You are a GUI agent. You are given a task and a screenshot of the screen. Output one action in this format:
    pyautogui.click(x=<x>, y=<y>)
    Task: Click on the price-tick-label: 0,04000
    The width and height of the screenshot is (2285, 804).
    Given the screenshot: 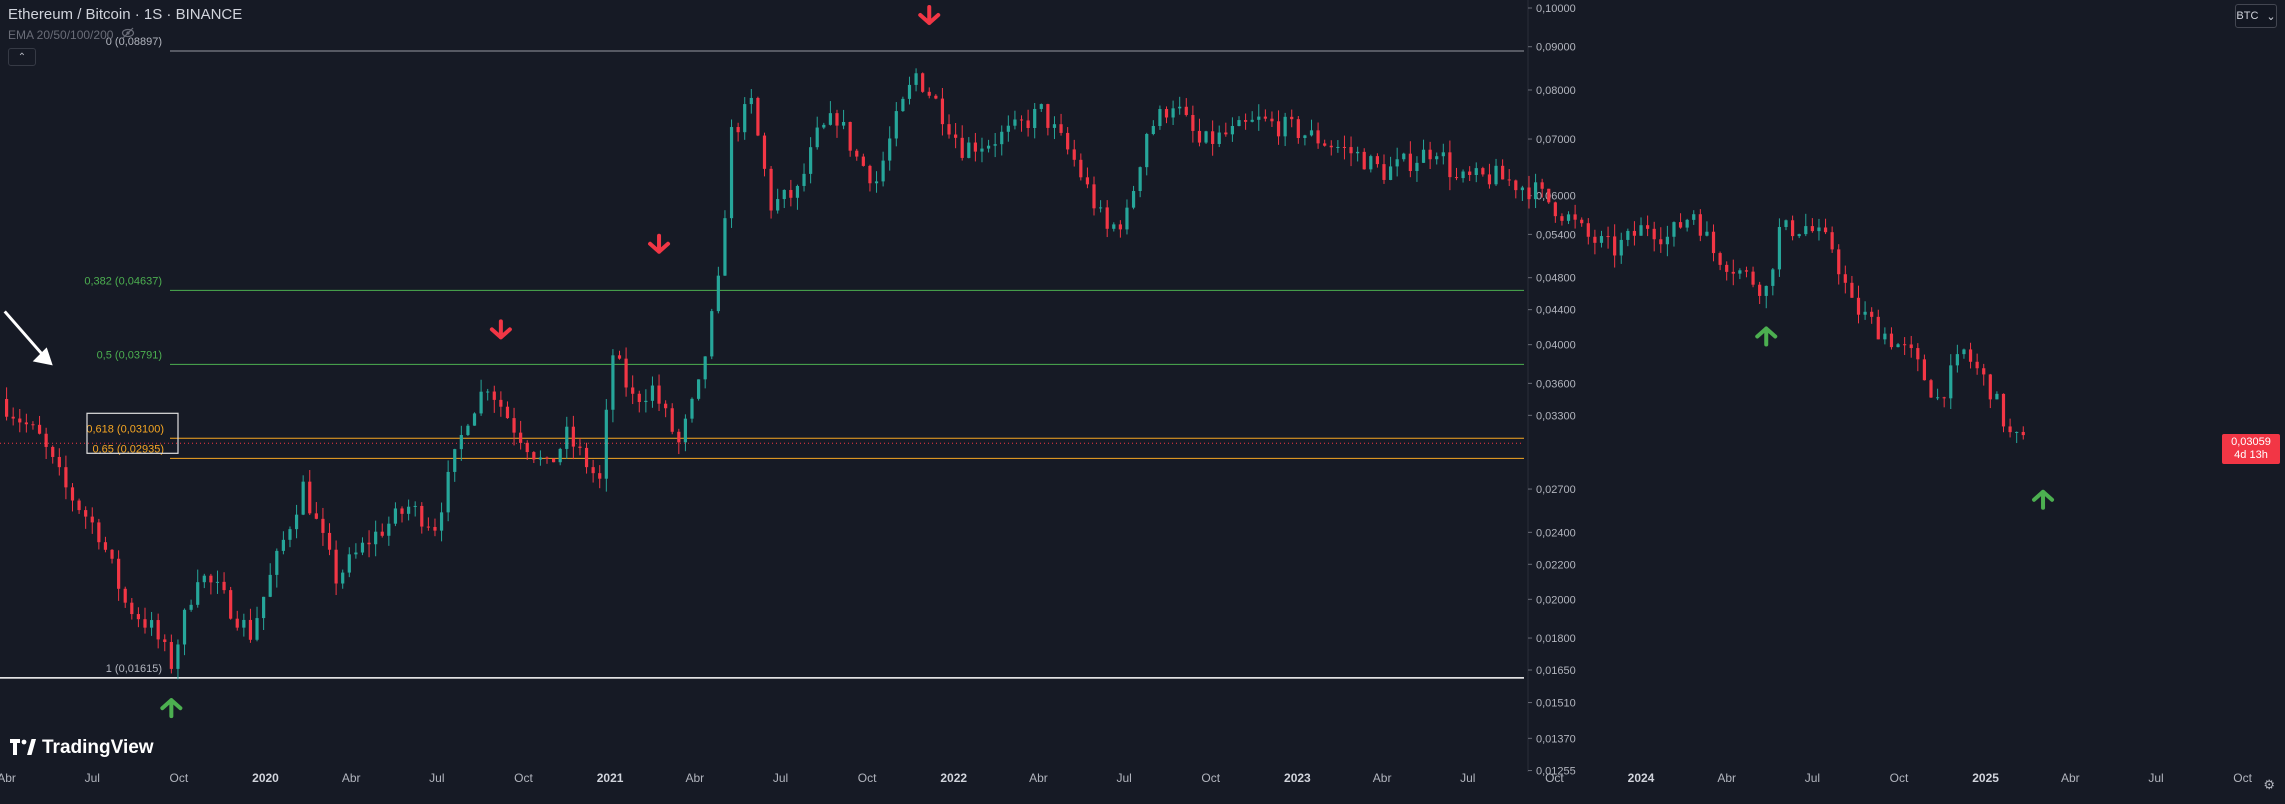 What is the action you would take?
    pyautogui.click(x=1556, y=346)
    